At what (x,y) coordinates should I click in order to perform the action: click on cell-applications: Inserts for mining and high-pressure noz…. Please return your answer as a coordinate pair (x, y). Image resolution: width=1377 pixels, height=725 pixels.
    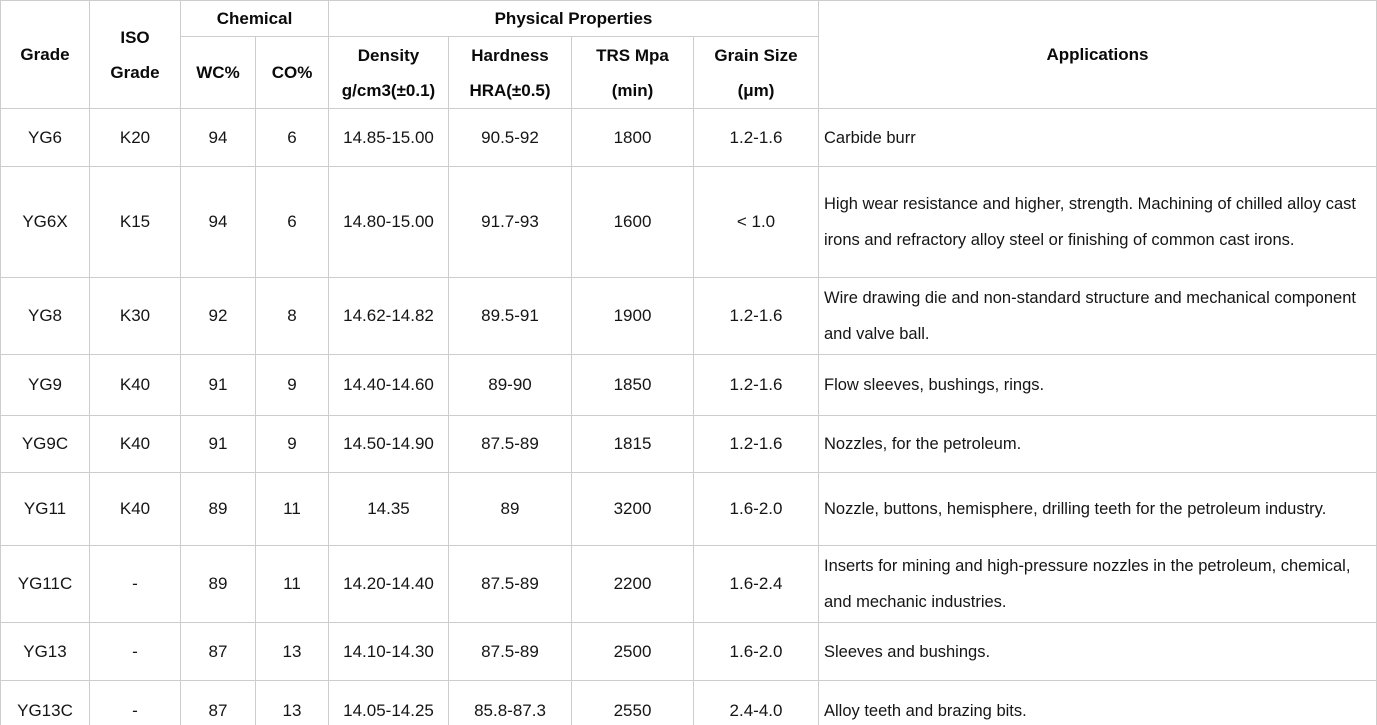
    Looking at the image, I should click on (1097, 584).